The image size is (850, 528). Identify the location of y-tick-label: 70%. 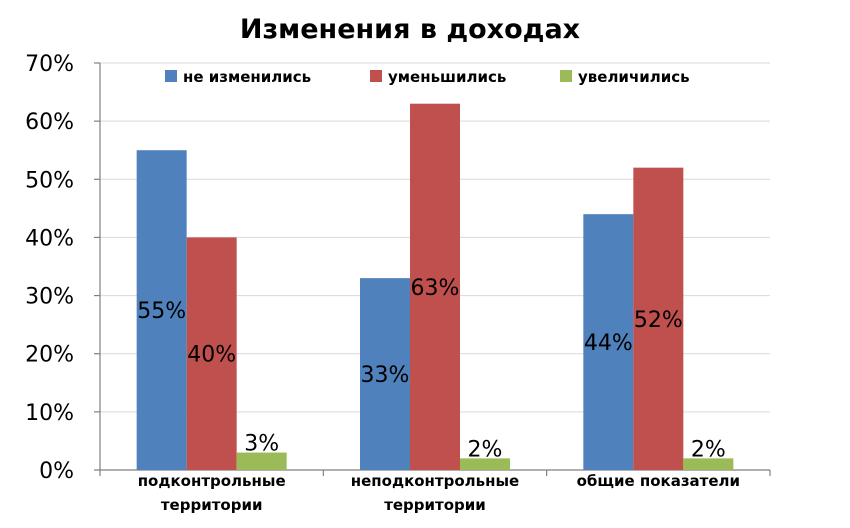
(49, 64).